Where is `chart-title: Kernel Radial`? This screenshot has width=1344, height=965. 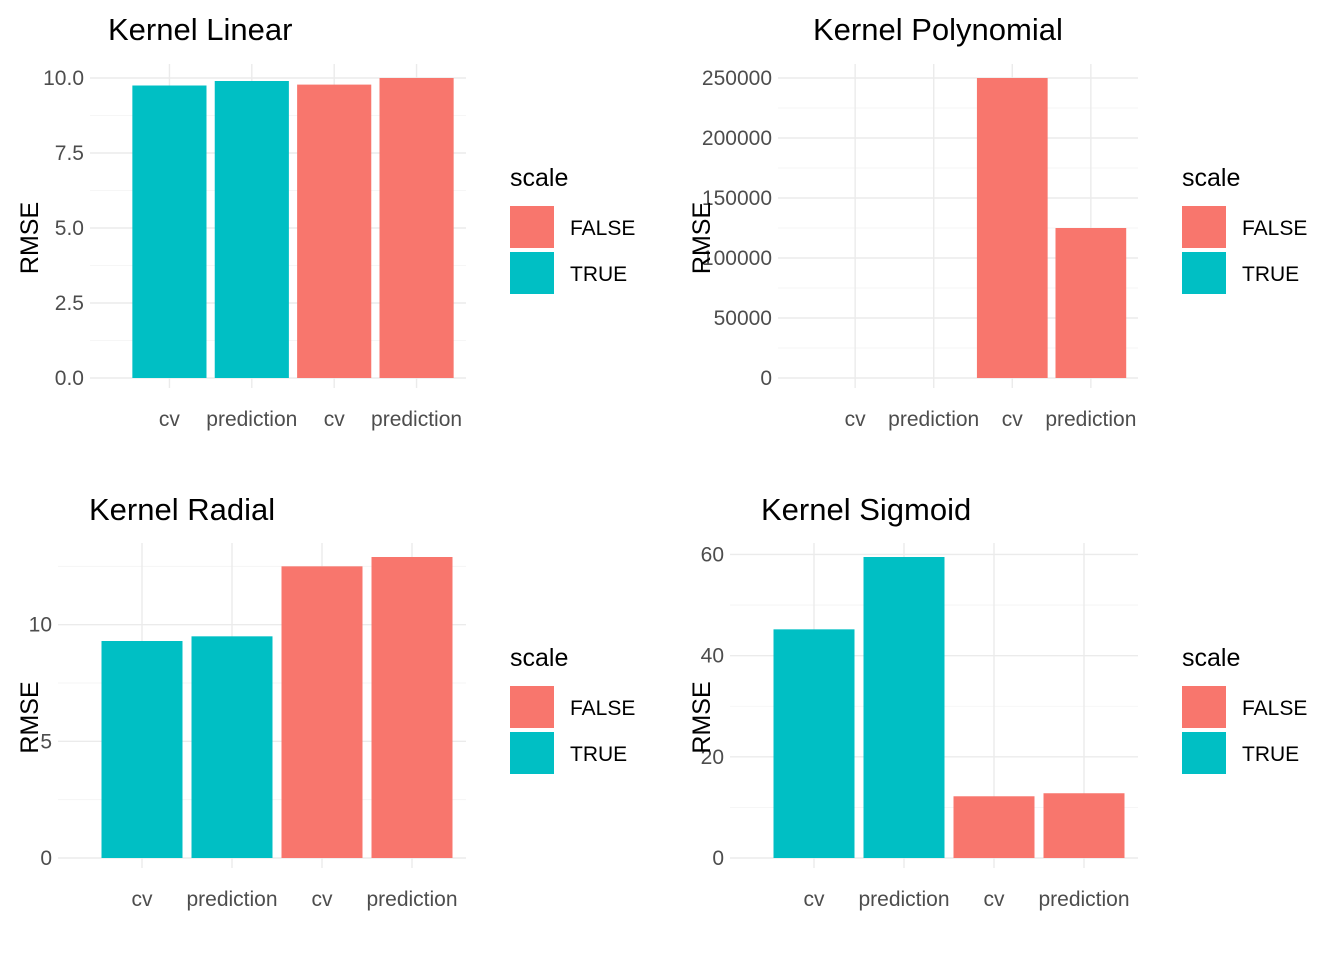 chart-title: Kernel Radial is located at coordinates (182, 509).